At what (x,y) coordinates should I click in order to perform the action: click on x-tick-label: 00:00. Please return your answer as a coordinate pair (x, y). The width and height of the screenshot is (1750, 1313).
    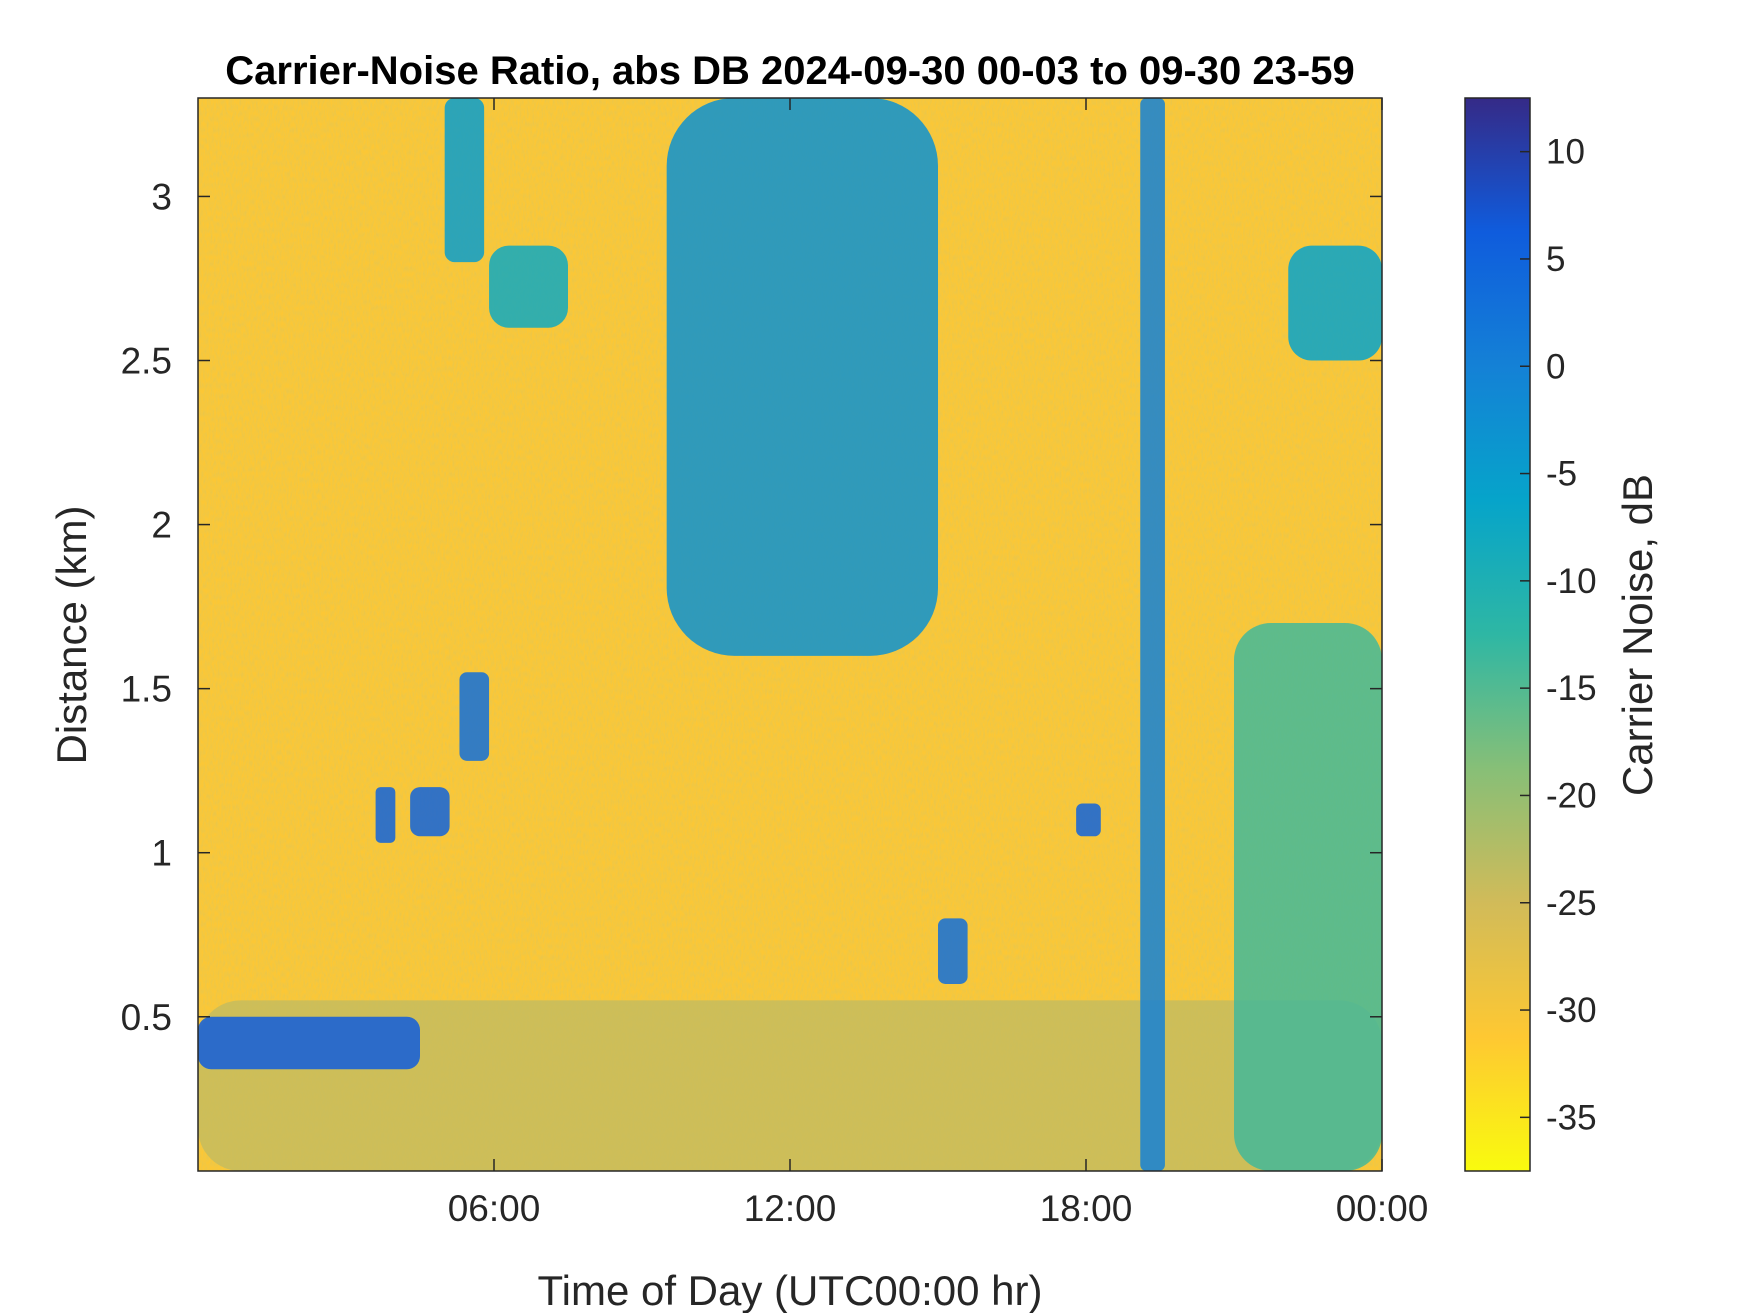
    Looking at the image, I should click on (1382, 1208).